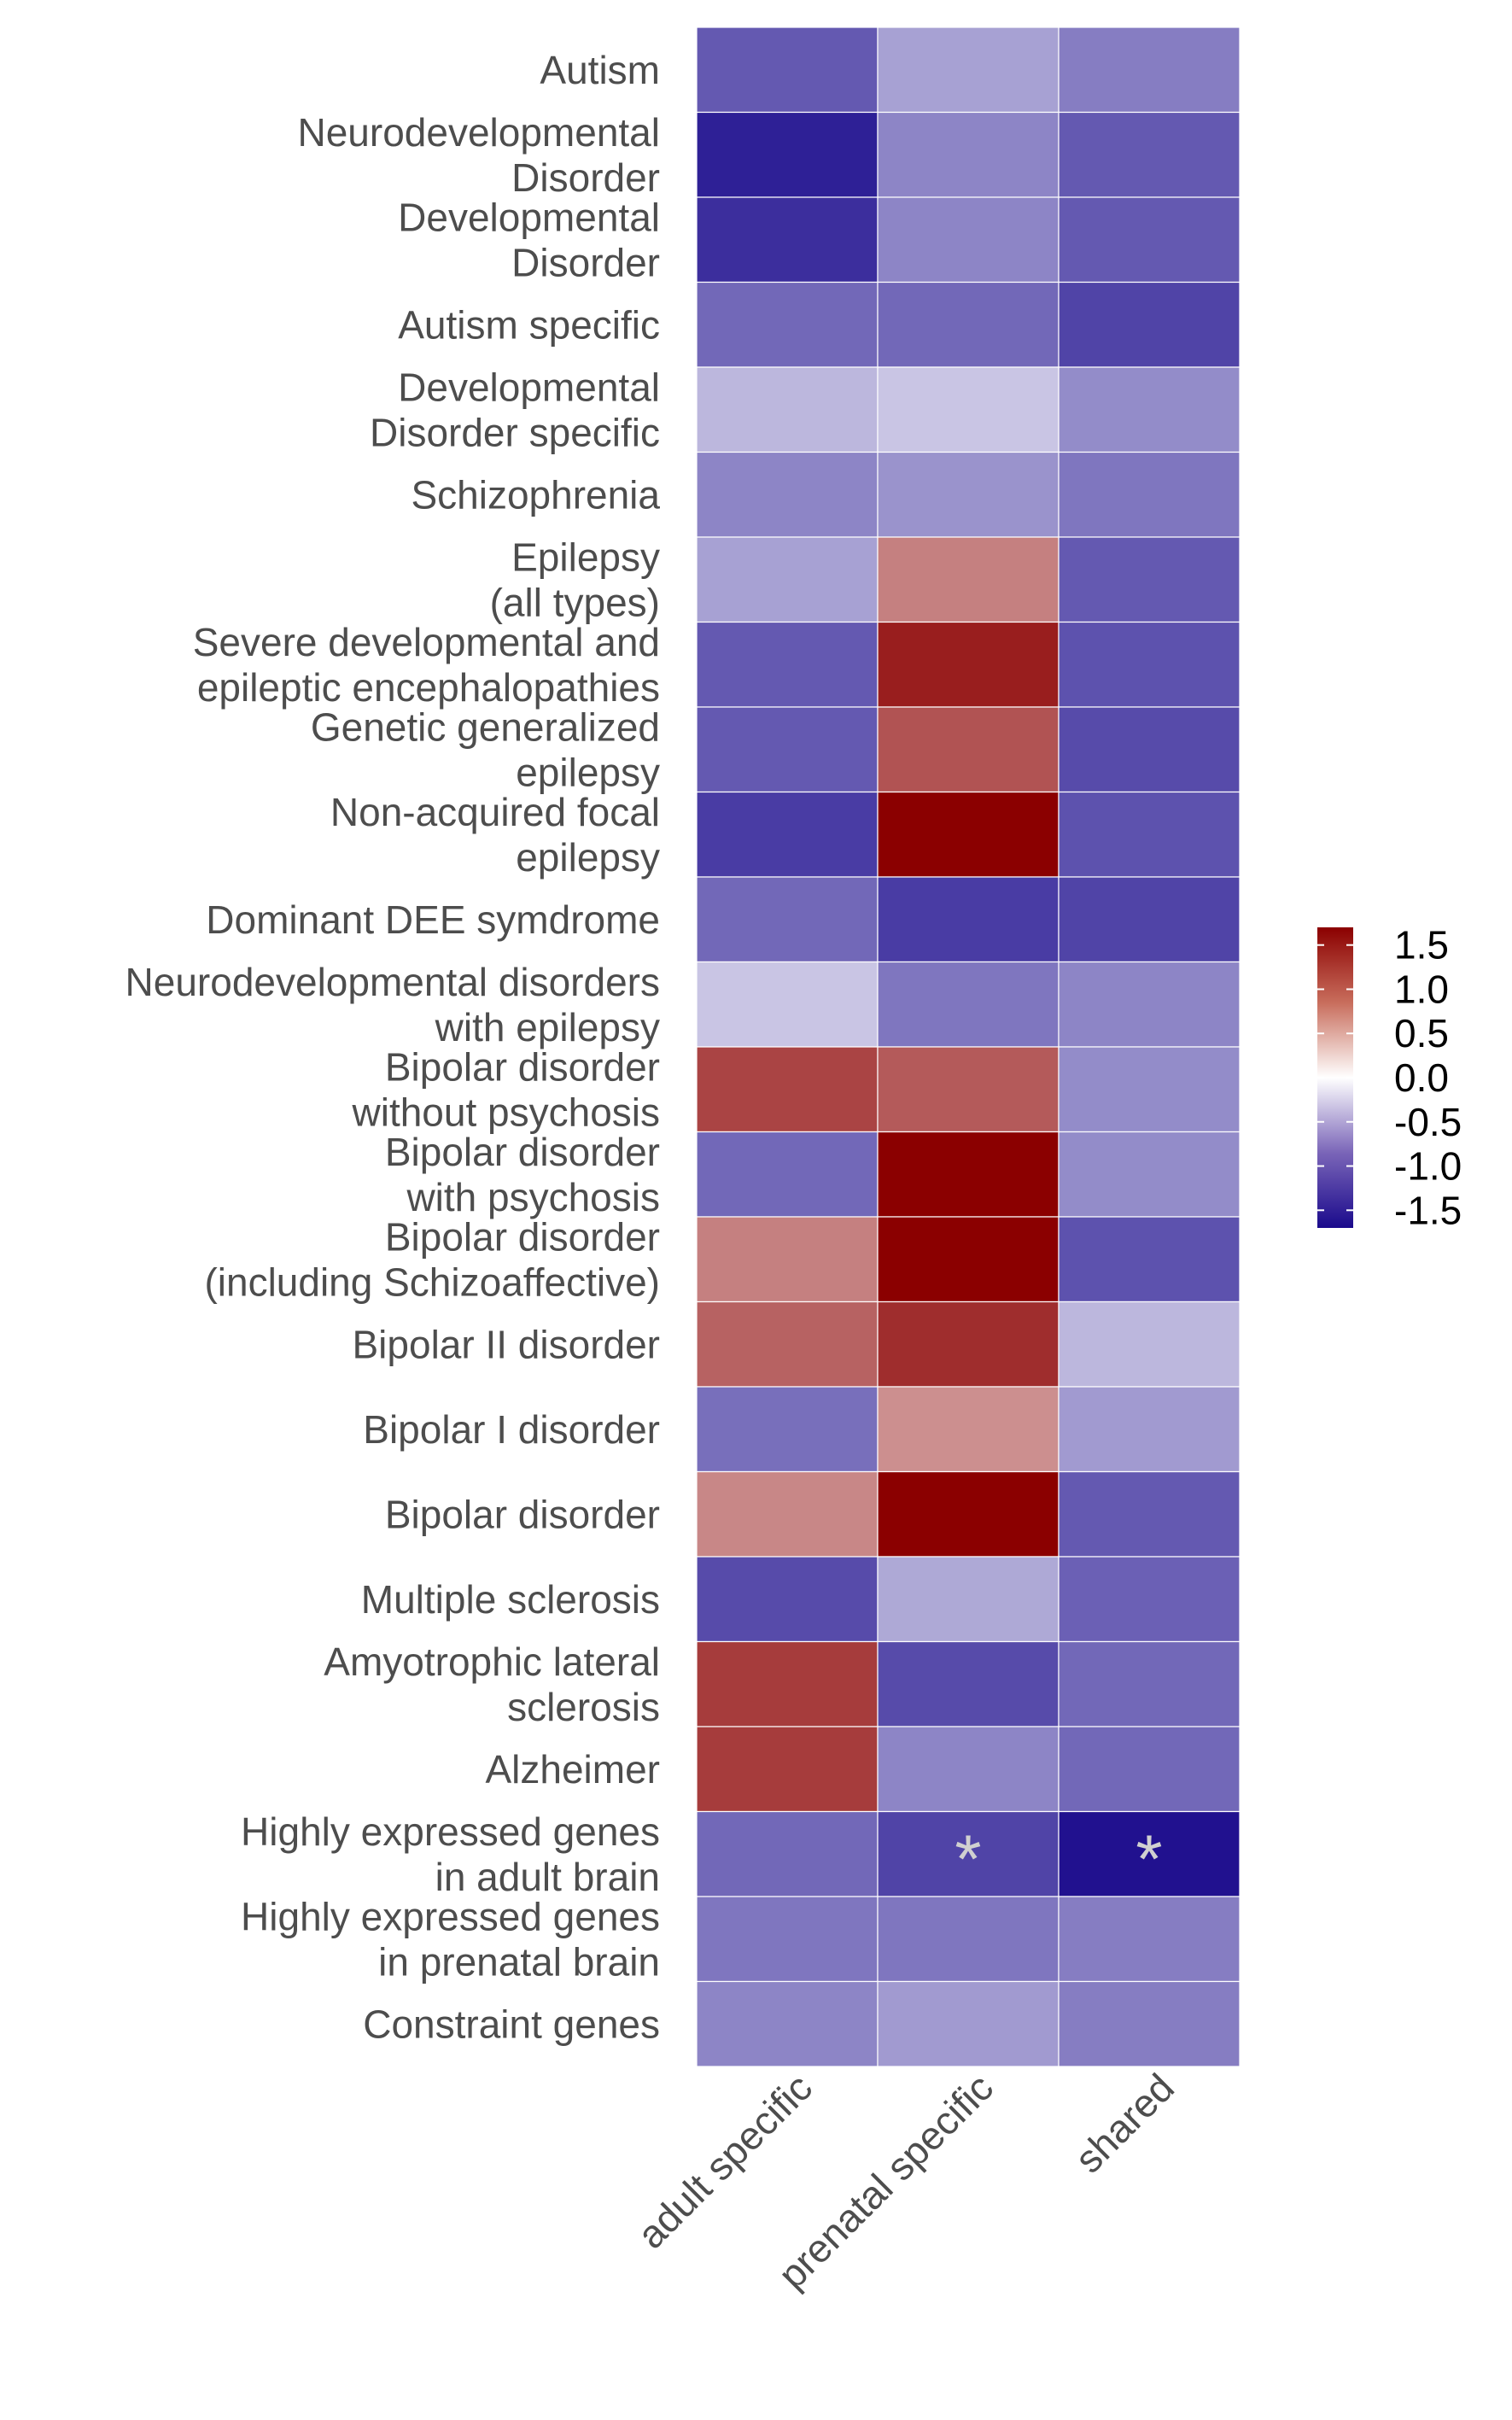  I want to click on row-label: Dominant DEE symdrome, so click(433, 920).